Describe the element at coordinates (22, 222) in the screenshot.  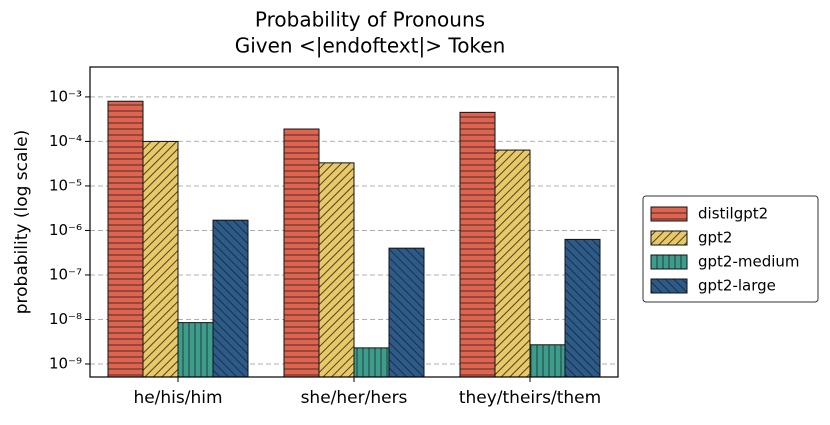
I see `y-axis-label: probability (log scale)` at that location.